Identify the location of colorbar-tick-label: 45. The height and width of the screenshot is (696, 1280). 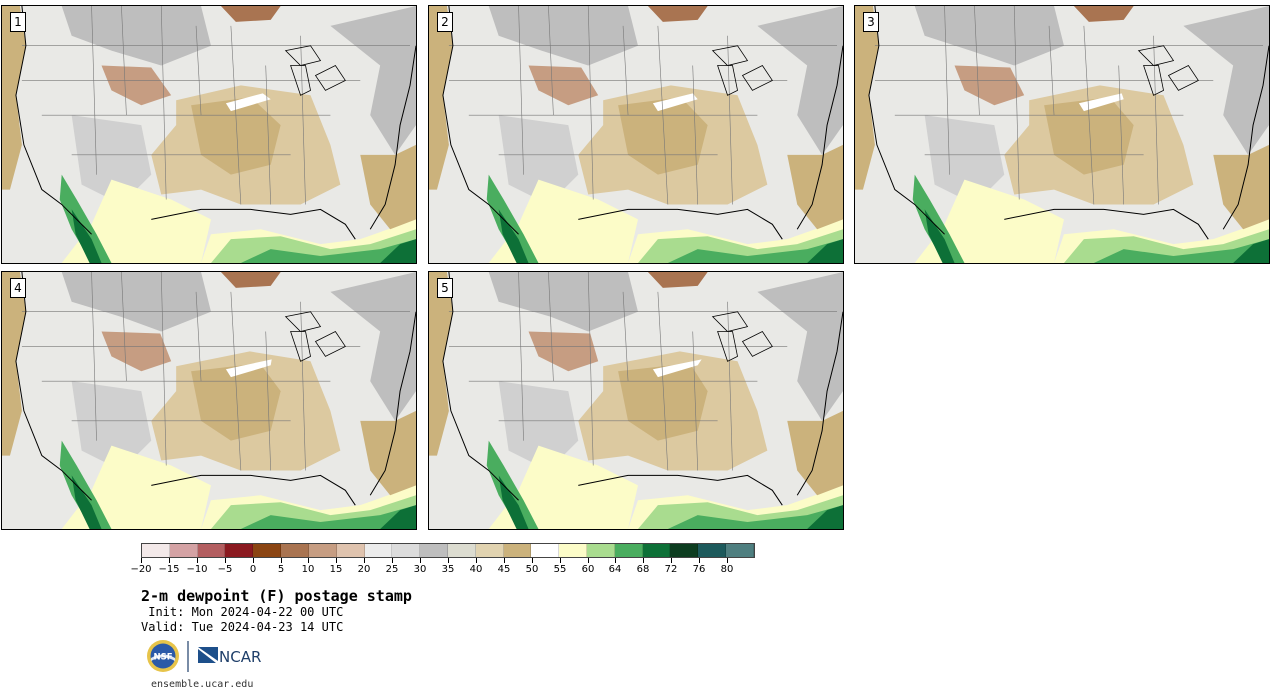
(504, 569).